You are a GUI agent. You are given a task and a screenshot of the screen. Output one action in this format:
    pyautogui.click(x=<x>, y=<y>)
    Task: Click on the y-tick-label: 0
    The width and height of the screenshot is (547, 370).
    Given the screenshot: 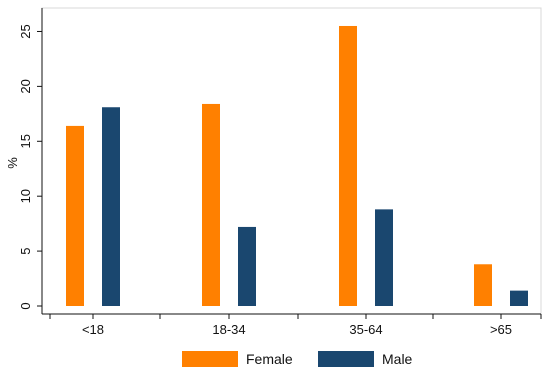 What is the action you would take?
    pyautogui.click(x=25, y=305)
    